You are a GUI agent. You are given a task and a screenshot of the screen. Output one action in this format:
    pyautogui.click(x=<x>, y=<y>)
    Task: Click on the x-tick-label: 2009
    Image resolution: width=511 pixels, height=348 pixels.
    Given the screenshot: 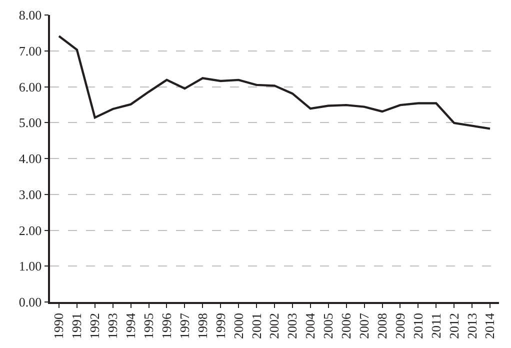 What is the action you would take?
    pyautogui.click(x=400, y=325)
    